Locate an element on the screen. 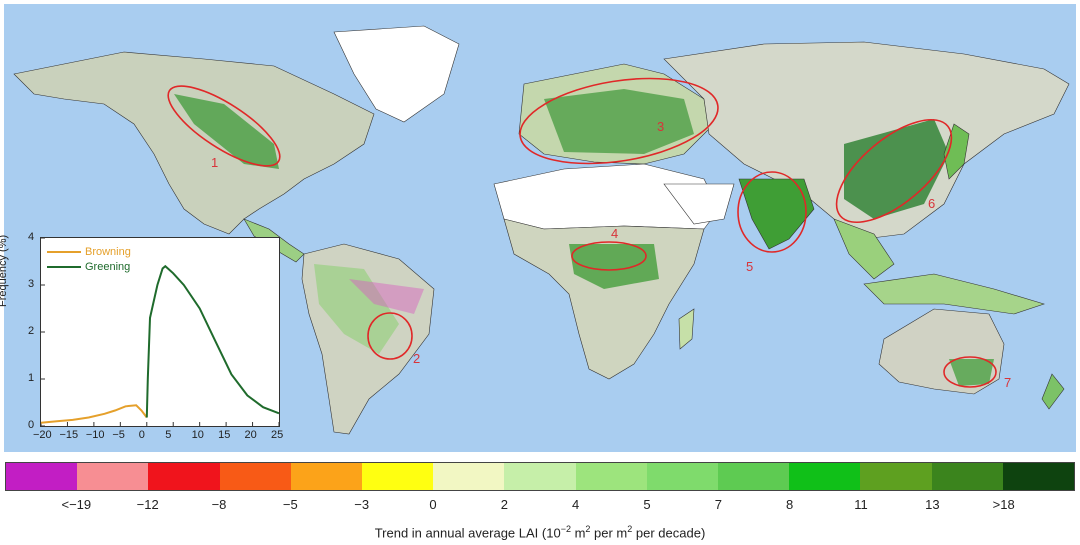 Image resolution: width=1080 pixels, height=545 pixels. china-greening is located at coordinates (896, 169).